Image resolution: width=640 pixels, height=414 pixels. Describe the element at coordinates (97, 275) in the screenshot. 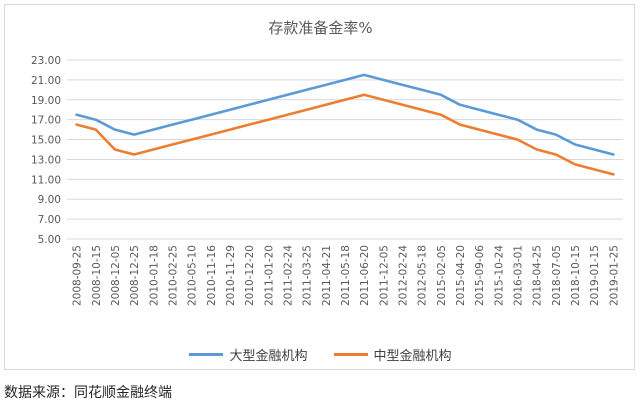

I see `x-tick-label: 2008-10-15` at that location.